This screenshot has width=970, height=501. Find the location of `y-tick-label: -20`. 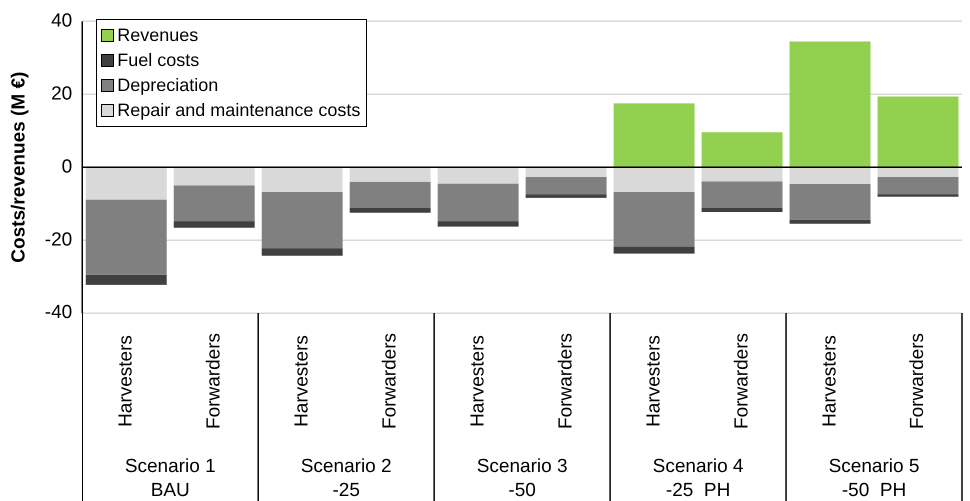

y-tick-label: -20 is located at coordinates (58, 239).